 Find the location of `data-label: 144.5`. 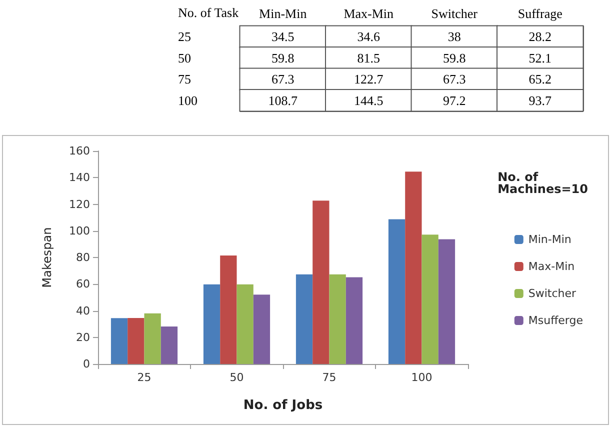

data-label: 144.5 is located at coordinates (369, 100).